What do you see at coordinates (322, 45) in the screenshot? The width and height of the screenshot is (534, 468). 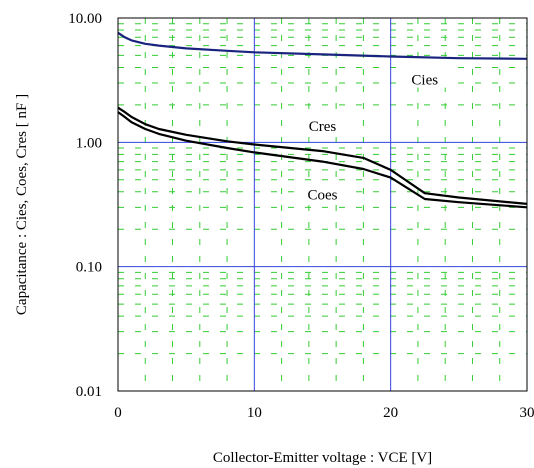 I see `series-line-cies` at bounding box center [322, 45].